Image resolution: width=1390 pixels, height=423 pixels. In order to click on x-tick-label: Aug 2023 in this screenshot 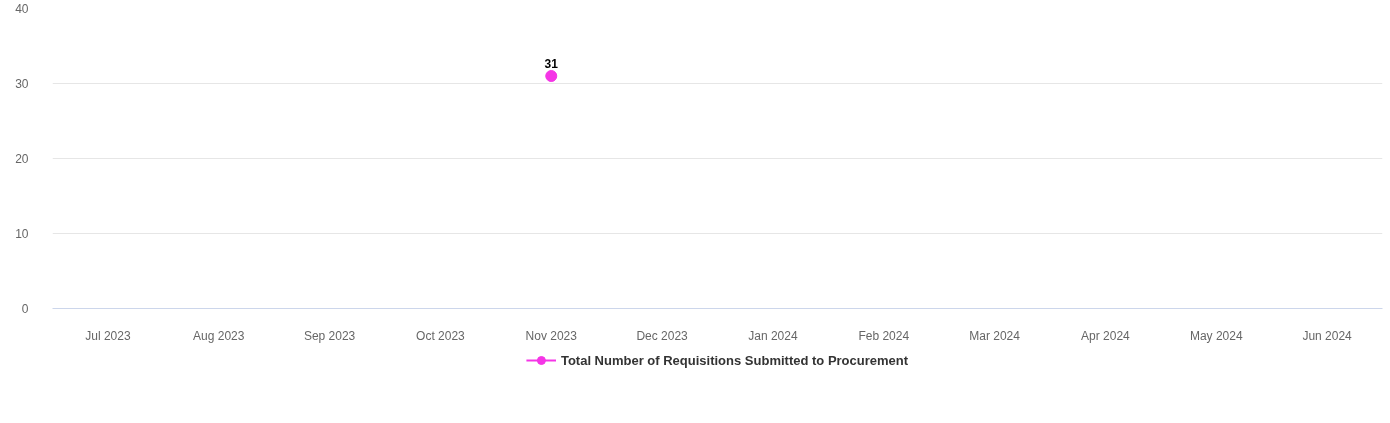, I will do `click(219, 335)`.